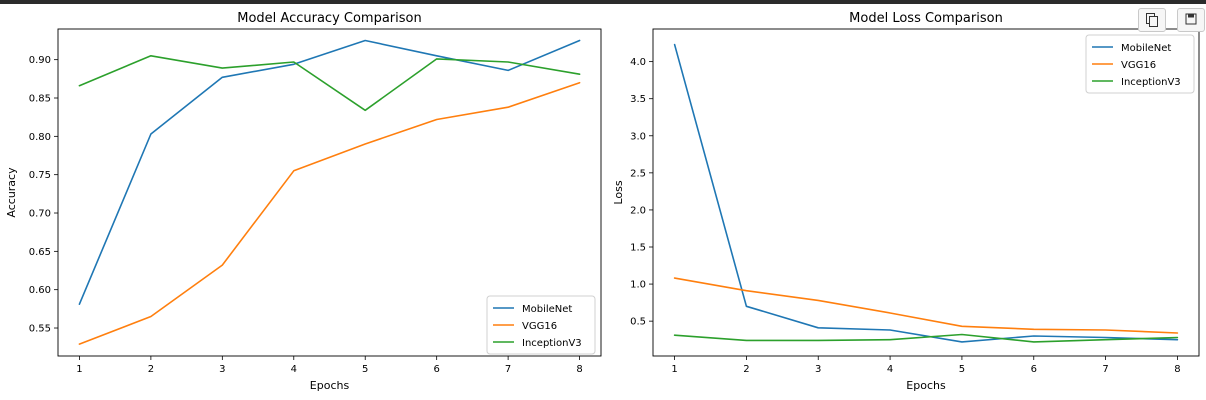 The height and width of the screenshot is (400, 1206). I want to click on save-button, so click(1191, 20).